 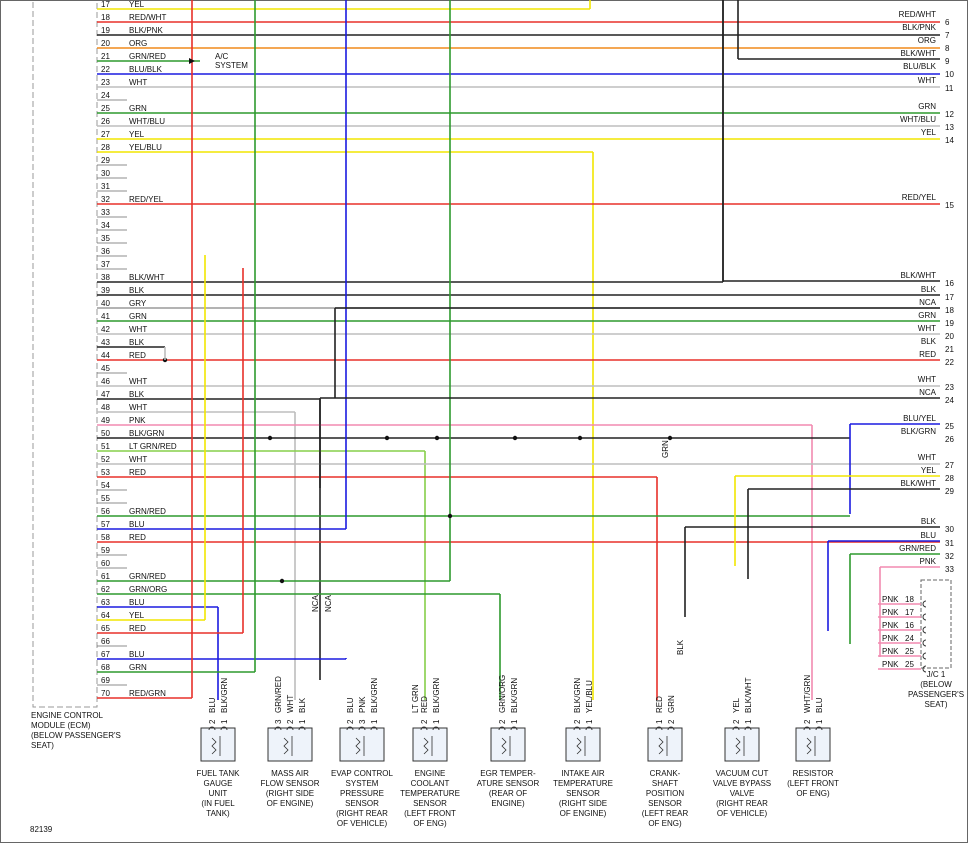 What do you see at coordinates (42, 745) in the screenshot?
I see `ecm-label: SEAT)` at bounding box center [42, 745].